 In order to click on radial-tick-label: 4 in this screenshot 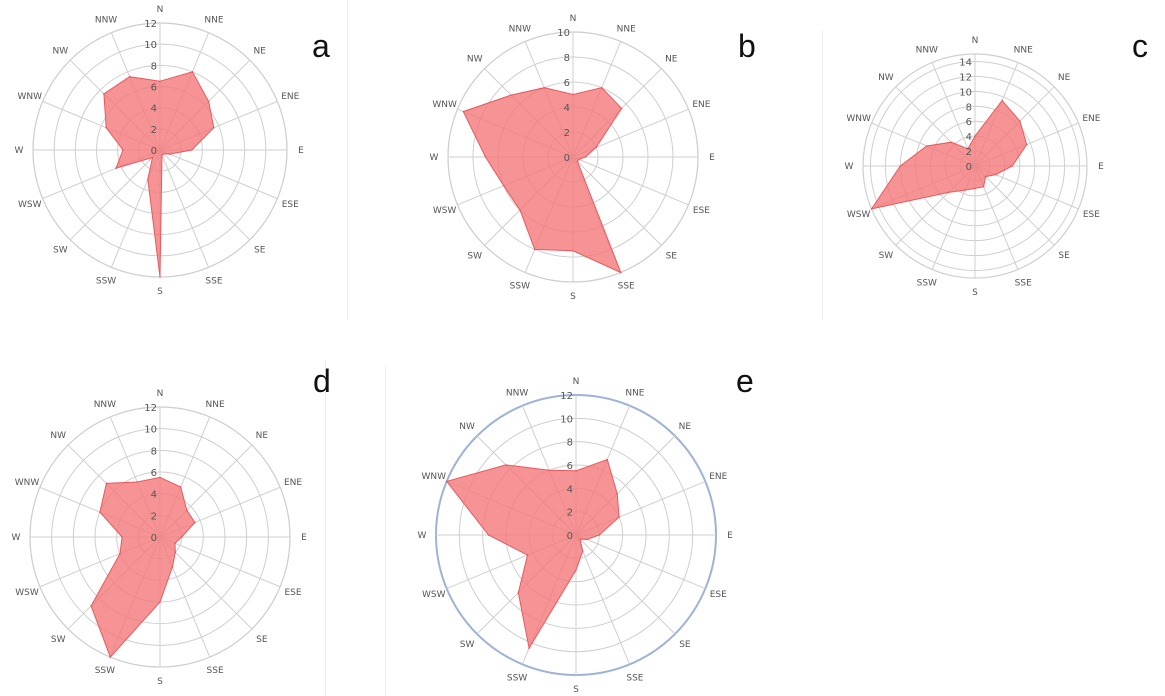, I will do `click(570, 489)`.